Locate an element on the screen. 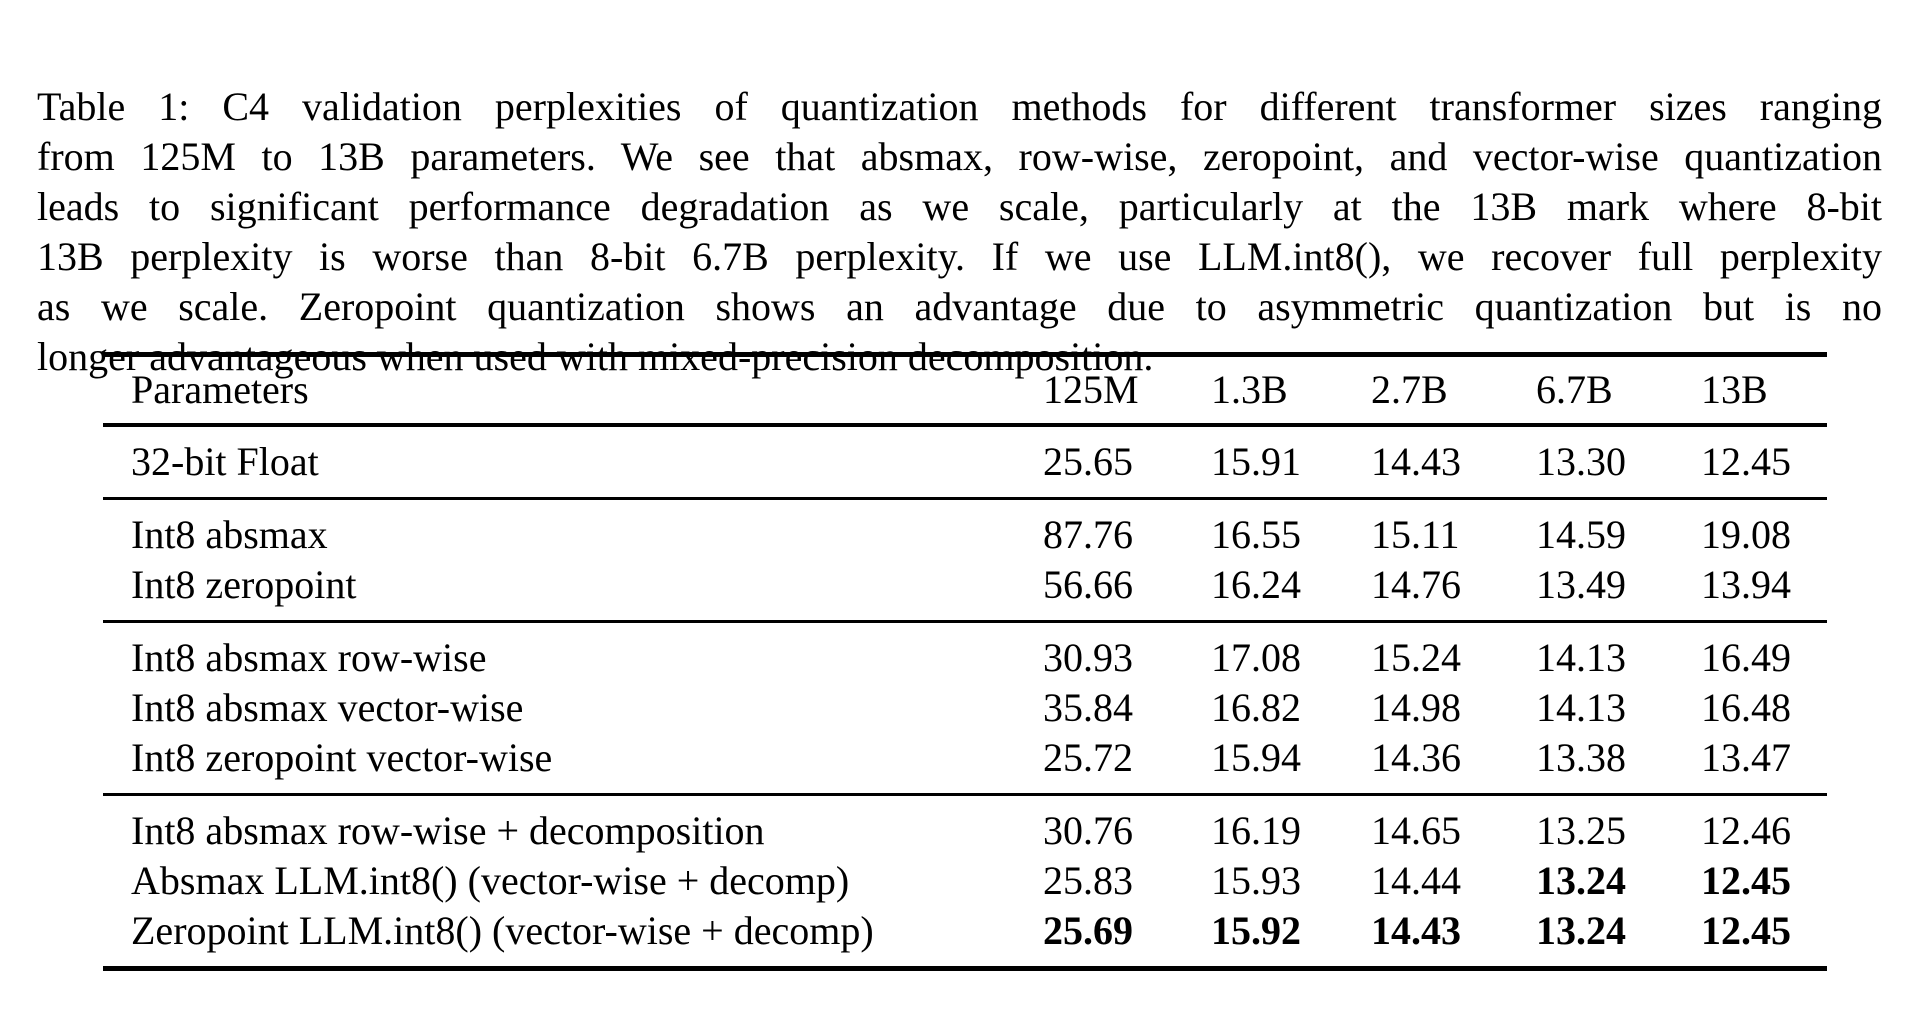 This screenshot has height=1014, width=1916. method-label: Int8 zeropoint is located at coordinates (573, 591).